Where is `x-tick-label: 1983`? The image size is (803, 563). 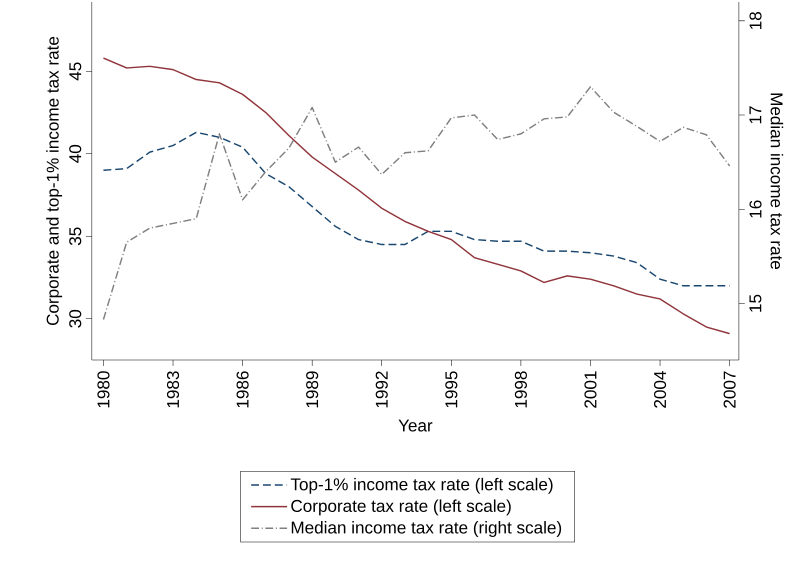
x-tick-label: 1983 is located at coordinates (173, 389).